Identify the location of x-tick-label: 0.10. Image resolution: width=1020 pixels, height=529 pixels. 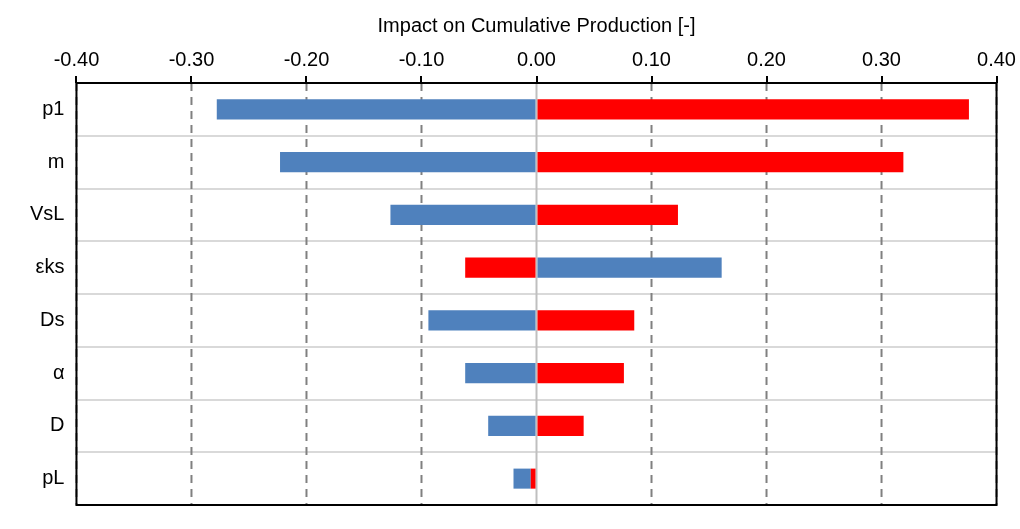
(651, 58).